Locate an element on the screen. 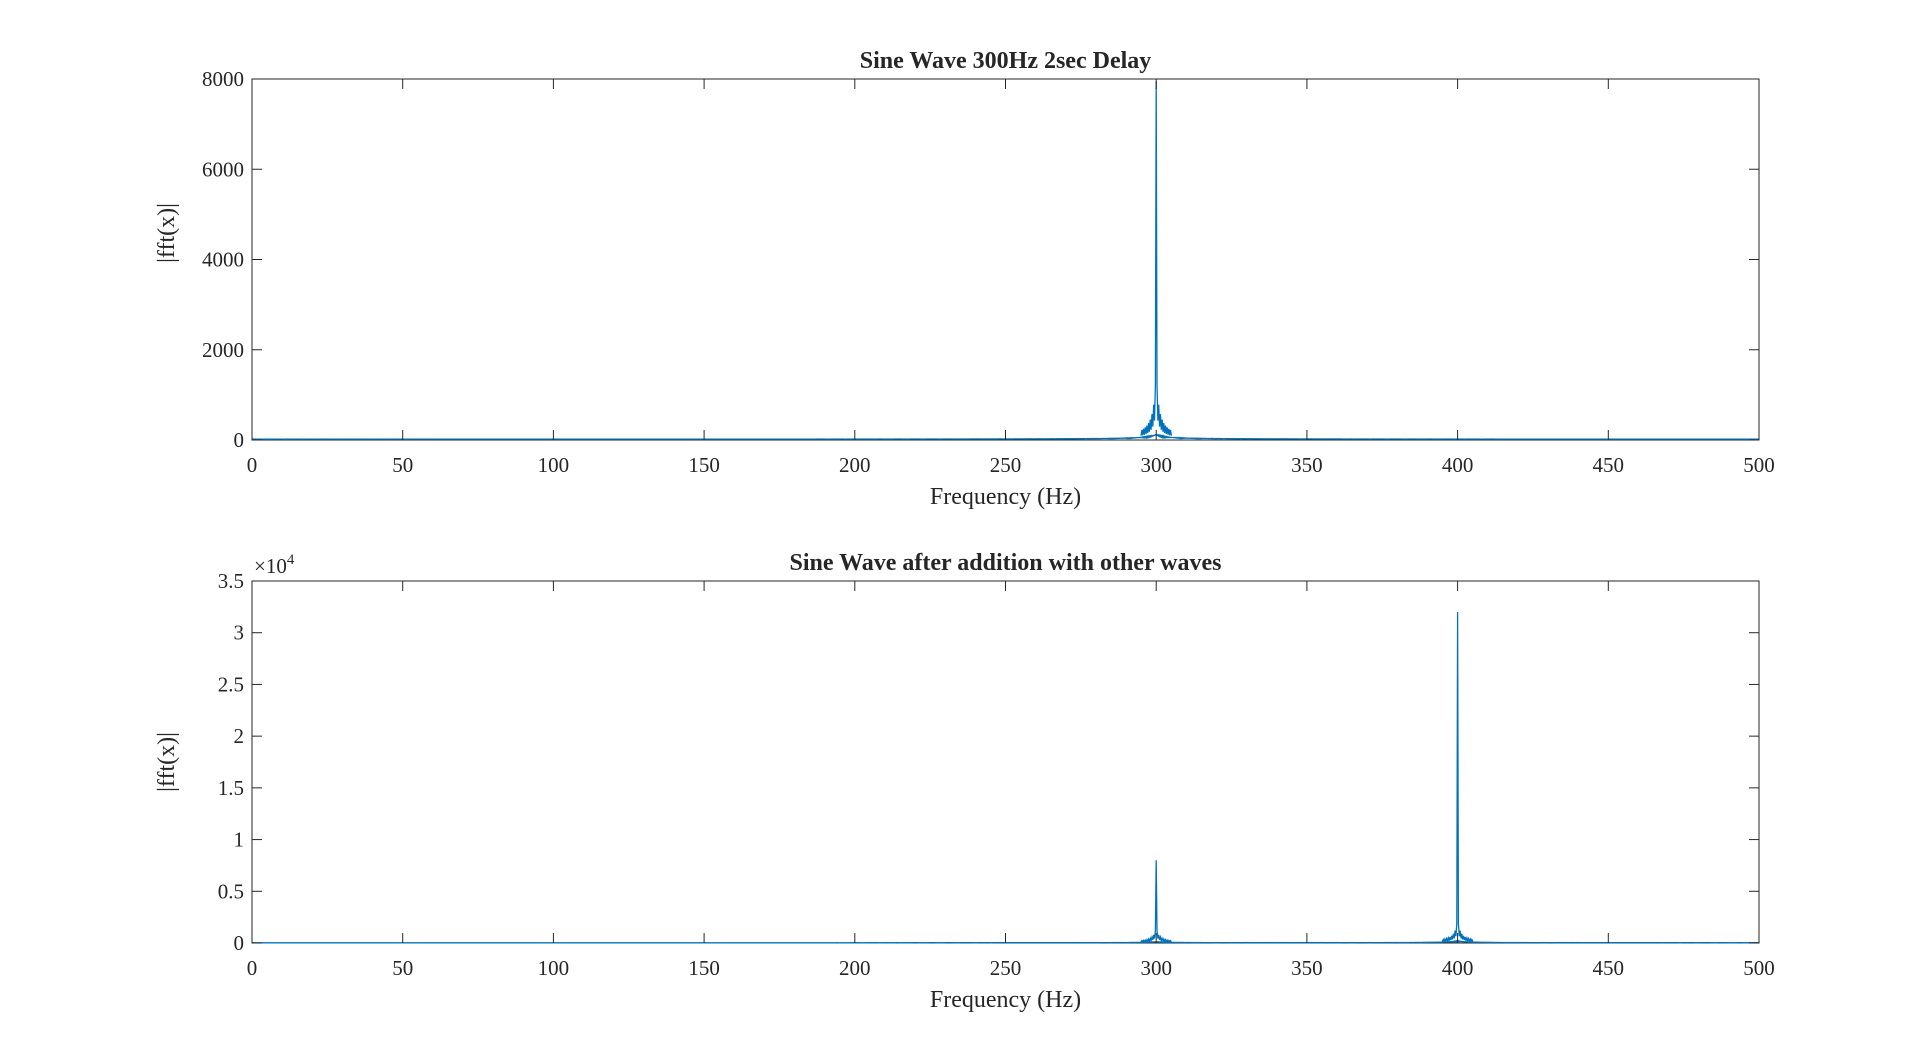  y-tick-label: 6000 is located at coordinates (223, 169).